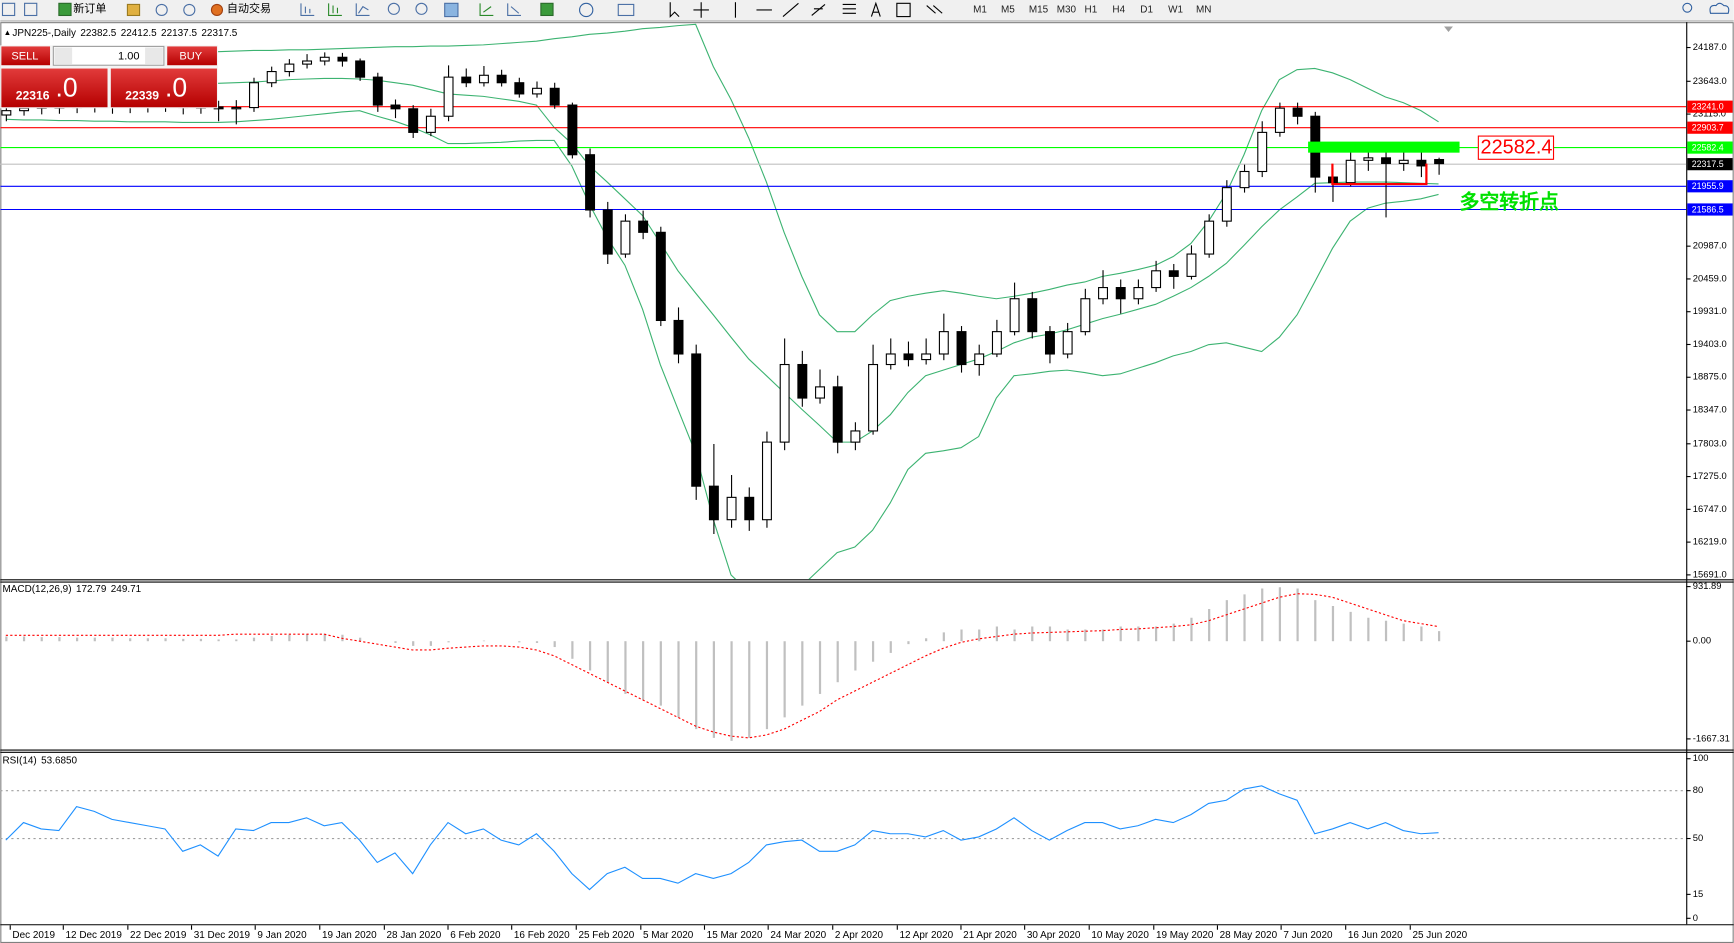  I want to click on lot-up, so click(154, 56).